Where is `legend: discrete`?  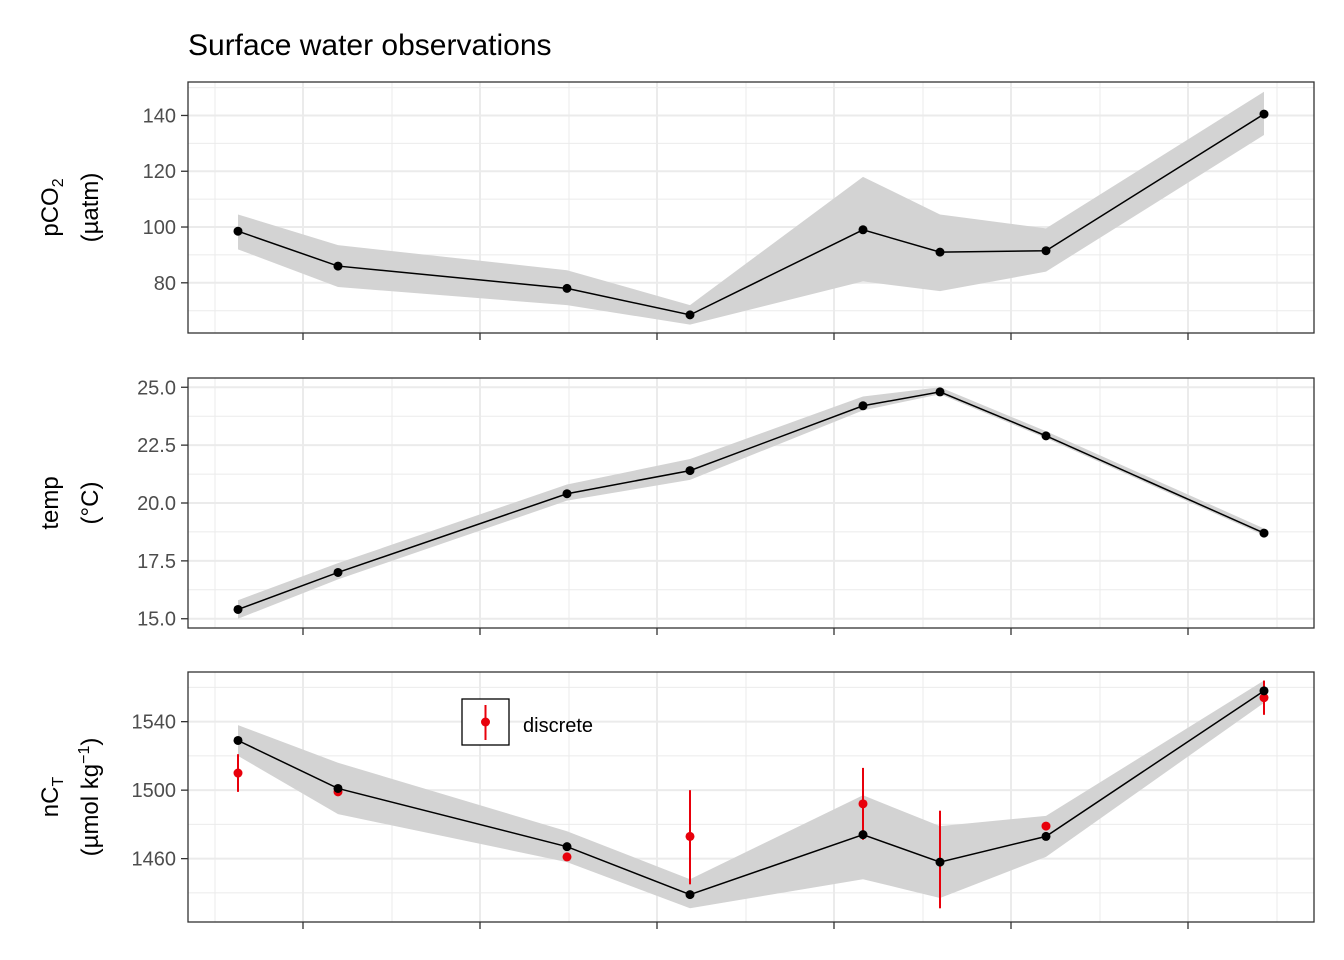
legend: discrete is located at coordinates (527, 722).